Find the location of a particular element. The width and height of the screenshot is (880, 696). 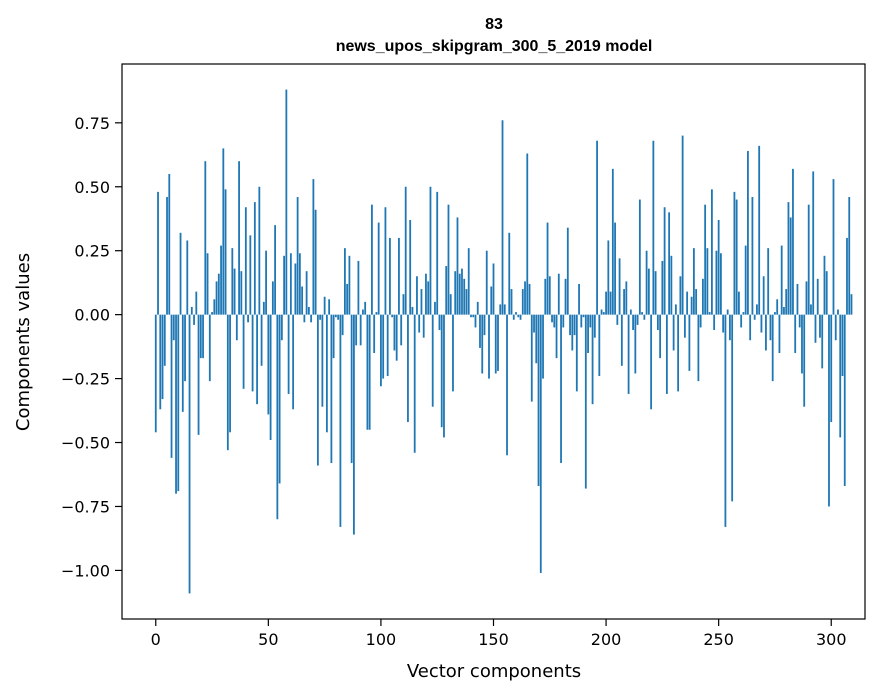

y-tick-label: 0.75 is located at coordinates (92, 123).